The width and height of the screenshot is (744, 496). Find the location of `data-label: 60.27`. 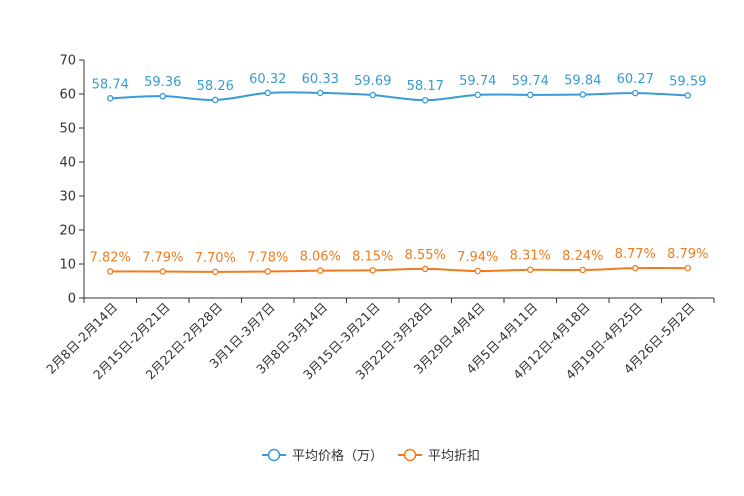

data-label: 60.27 is located at coordinates (635, 79).